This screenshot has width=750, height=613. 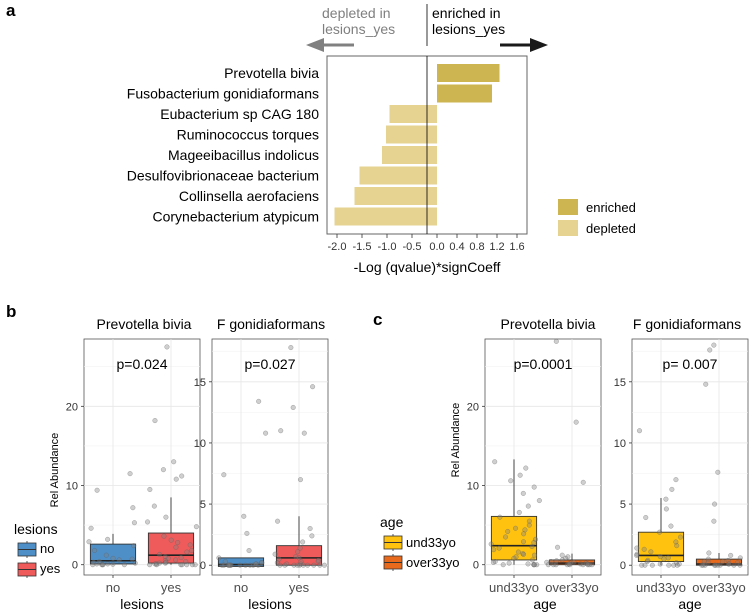 I want to click on b1-box-yes, so click(x=171, y=548).